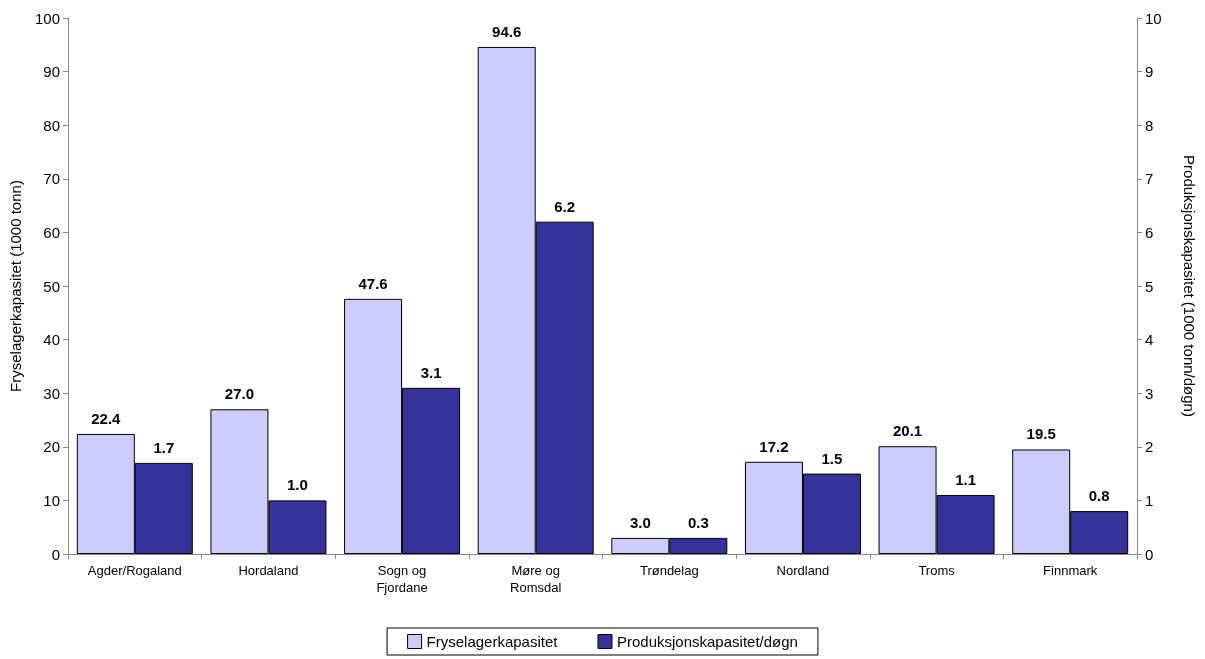 Image resolution: width=1205 pixels, height=659 pixels. What do you see at coordinates (1149, 125) in the screenshot?
I see `y2-tick-label: 8` at bounding box center [1149, 125].